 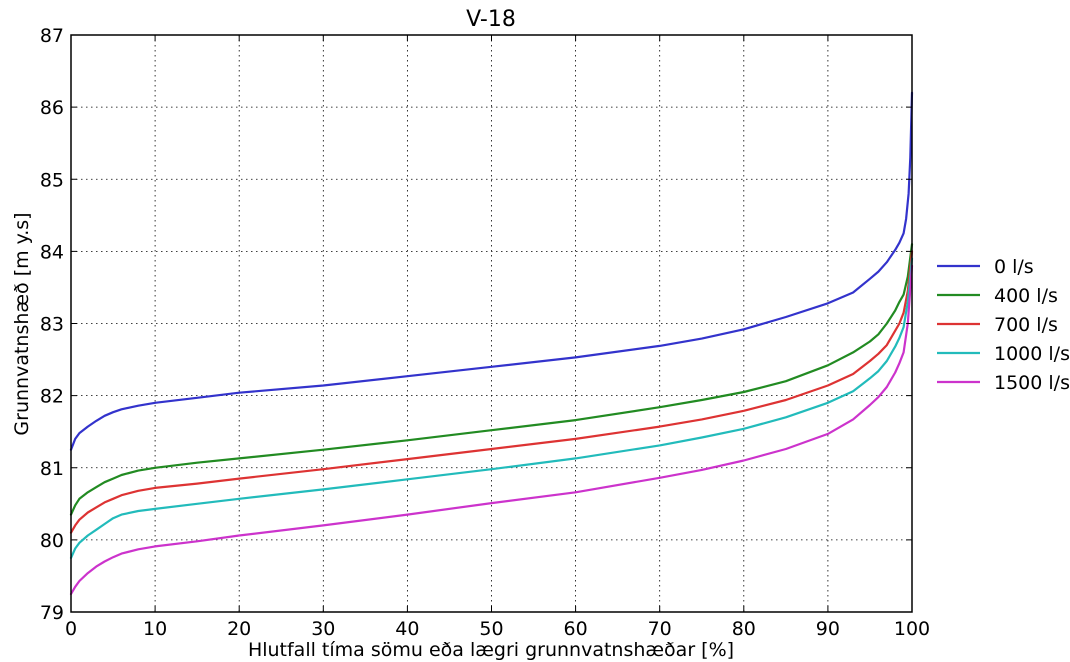 What do you see at coordinates (52, 108) in the screenshot?
I see `y-tick-label: 86` at bounding box center [52, 108].